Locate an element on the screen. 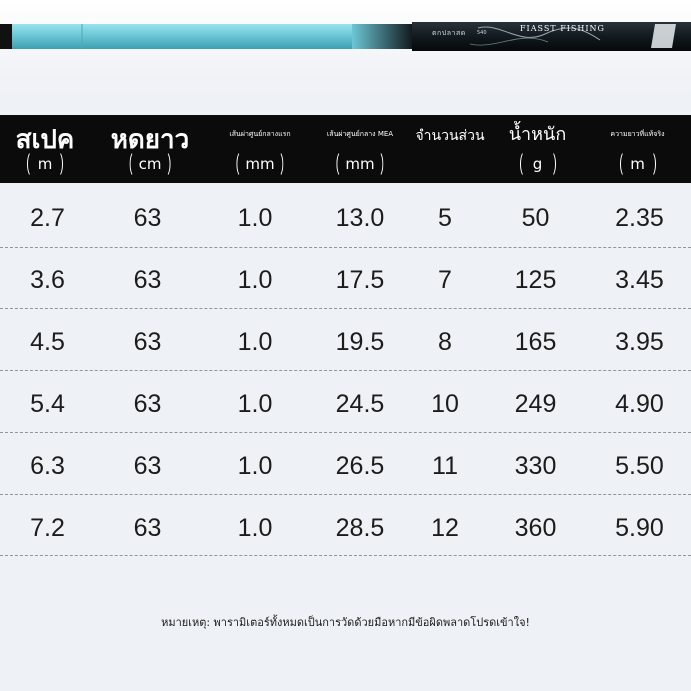 This screenshot has width=691, height=691. rod-brand-text: FIASST FISHING is located at coordinates (562, 28).